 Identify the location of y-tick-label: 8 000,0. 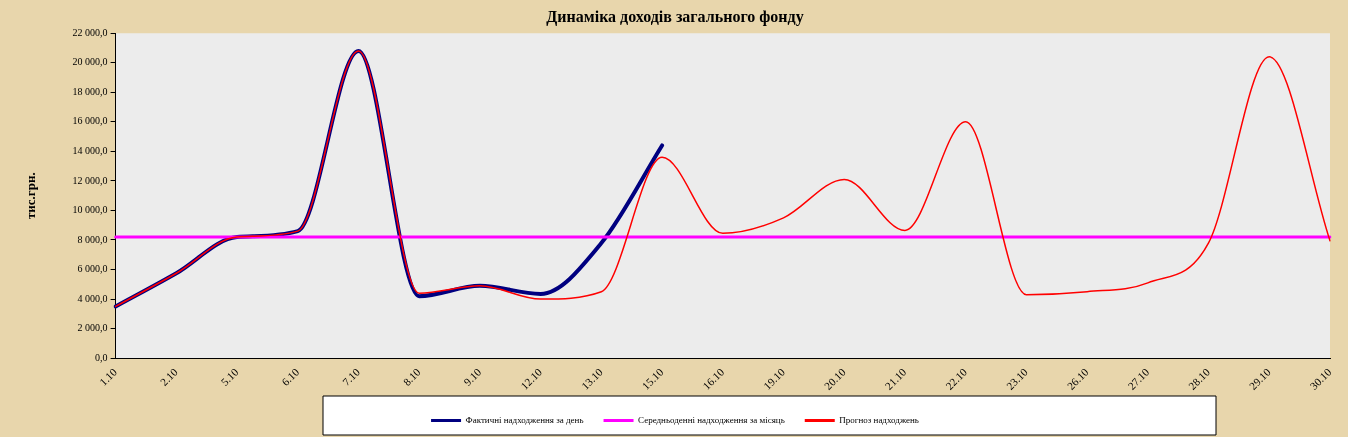
(92, 239).